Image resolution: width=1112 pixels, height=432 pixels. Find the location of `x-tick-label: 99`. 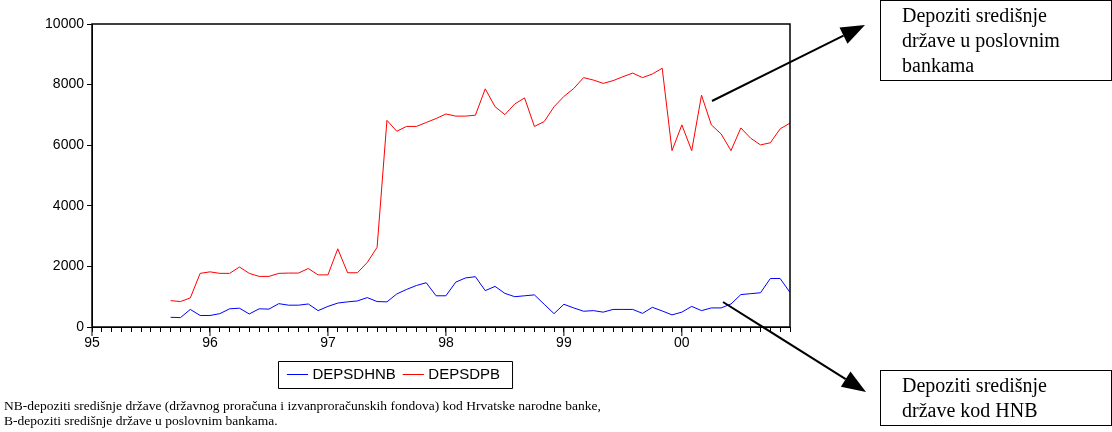

x-tick-label: 99 is located at coordinates (564, 342).